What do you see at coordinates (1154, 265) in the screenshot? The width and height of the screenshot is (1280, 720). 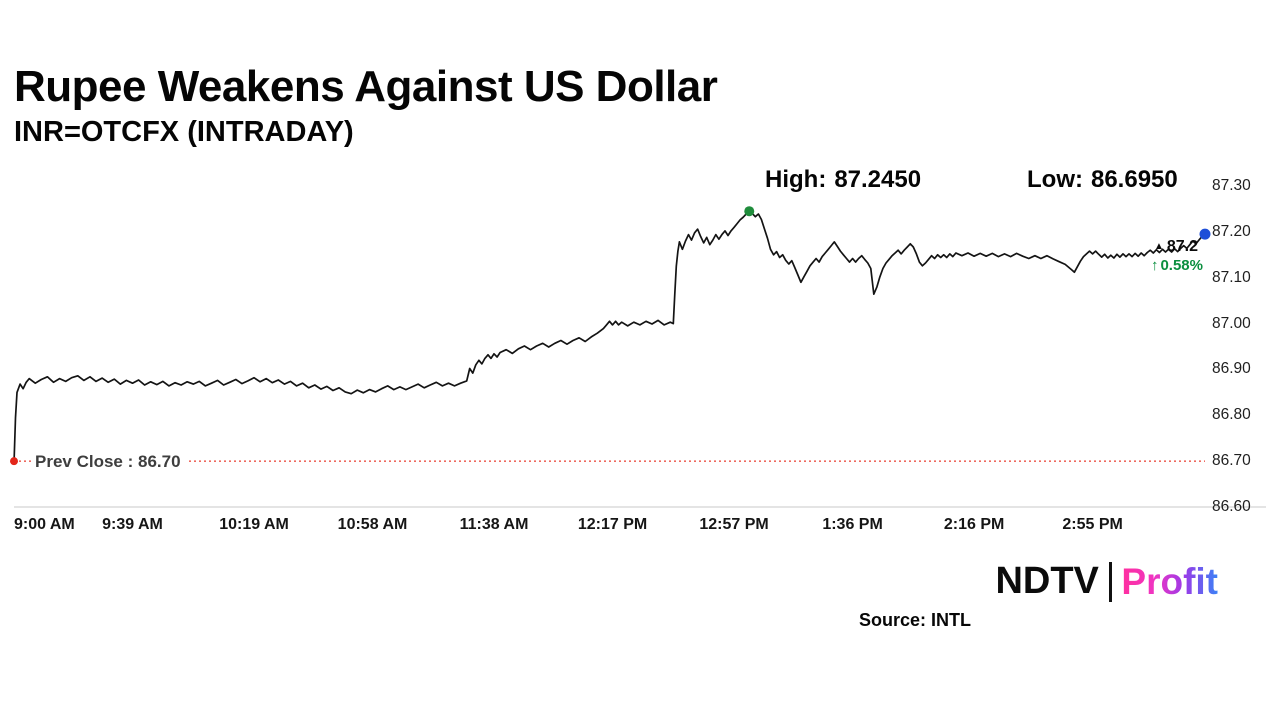 I see `change-up-arrow-icon: ↑` at bounding box center [1154, 265].